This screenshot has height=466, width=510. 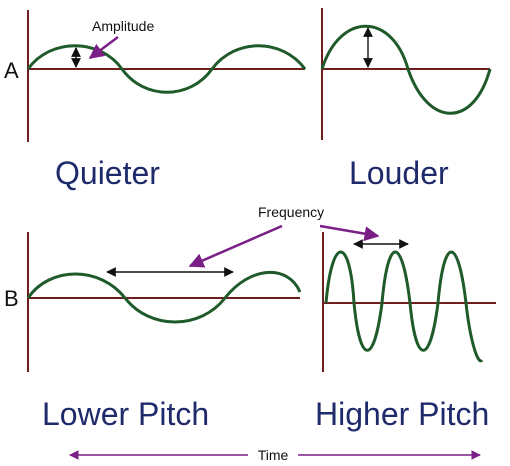 I want to click on amplitude-label: Amplitude, so click(x=123, y=26).